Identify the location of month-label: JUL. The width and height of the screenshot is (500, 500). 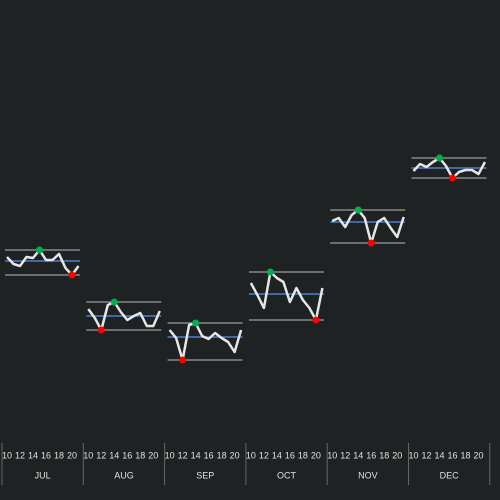
(43, 475).